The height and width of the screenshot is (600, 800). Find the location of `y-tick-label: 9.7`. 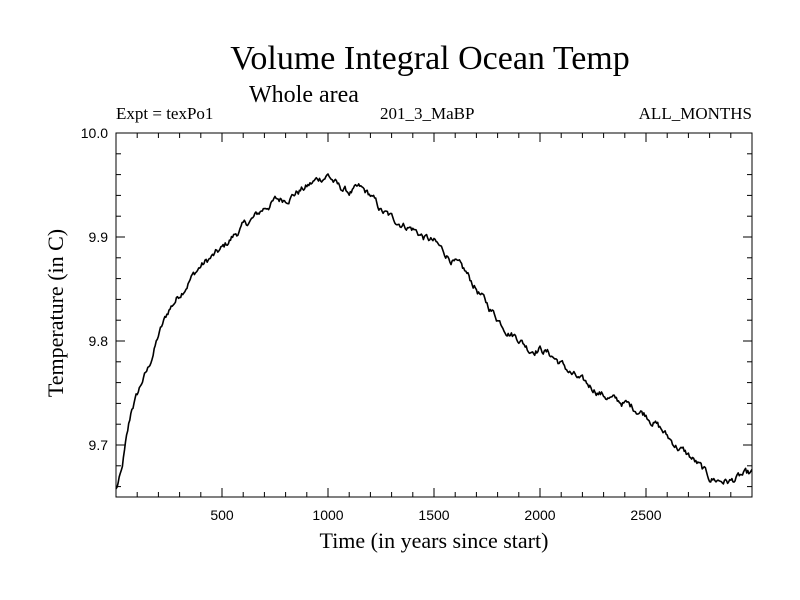

y-tick-label: 9.7 is located at coordinates (99, 445).